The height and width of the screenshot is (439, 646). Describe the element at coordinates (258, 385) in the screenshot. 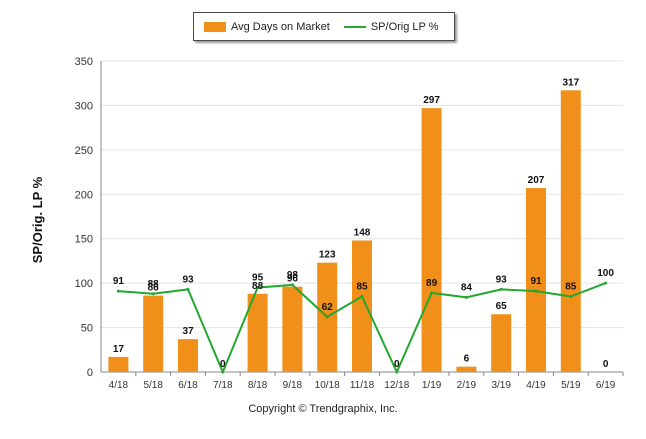

I see `x-tick-label: 8/18` at that location.